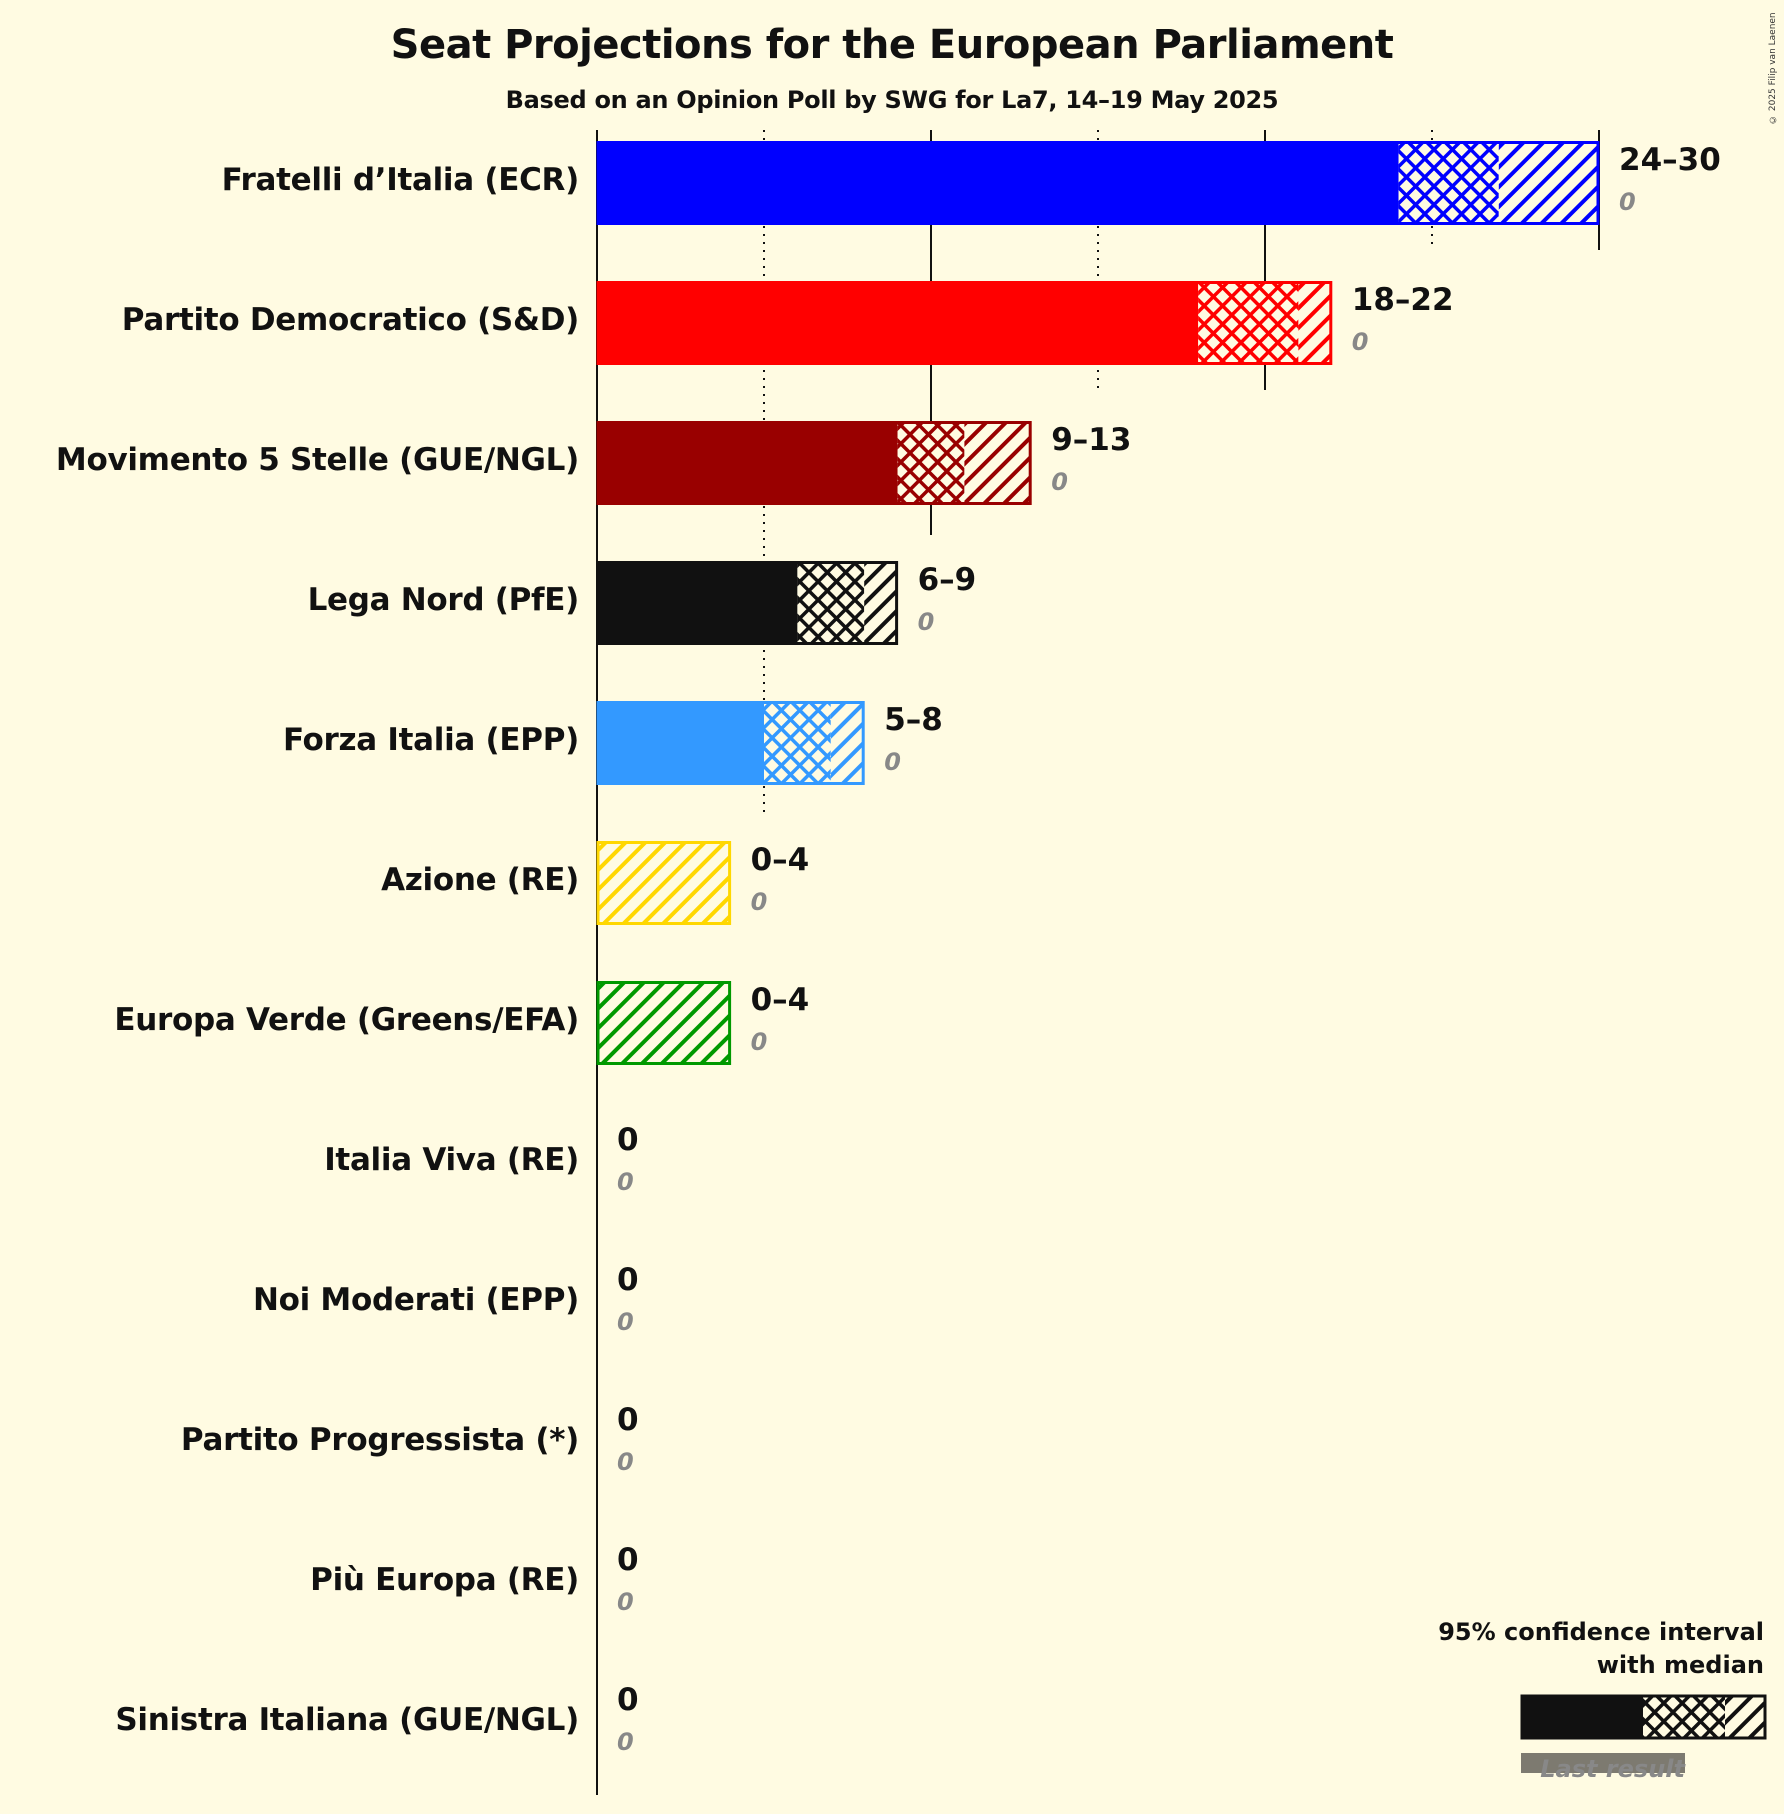 This screenshot has height=1814, width=1784. Describe the element at coordinates (350, 320) in the screenshot. I see `party-label: Partito Democratico (S&D)` at that location.